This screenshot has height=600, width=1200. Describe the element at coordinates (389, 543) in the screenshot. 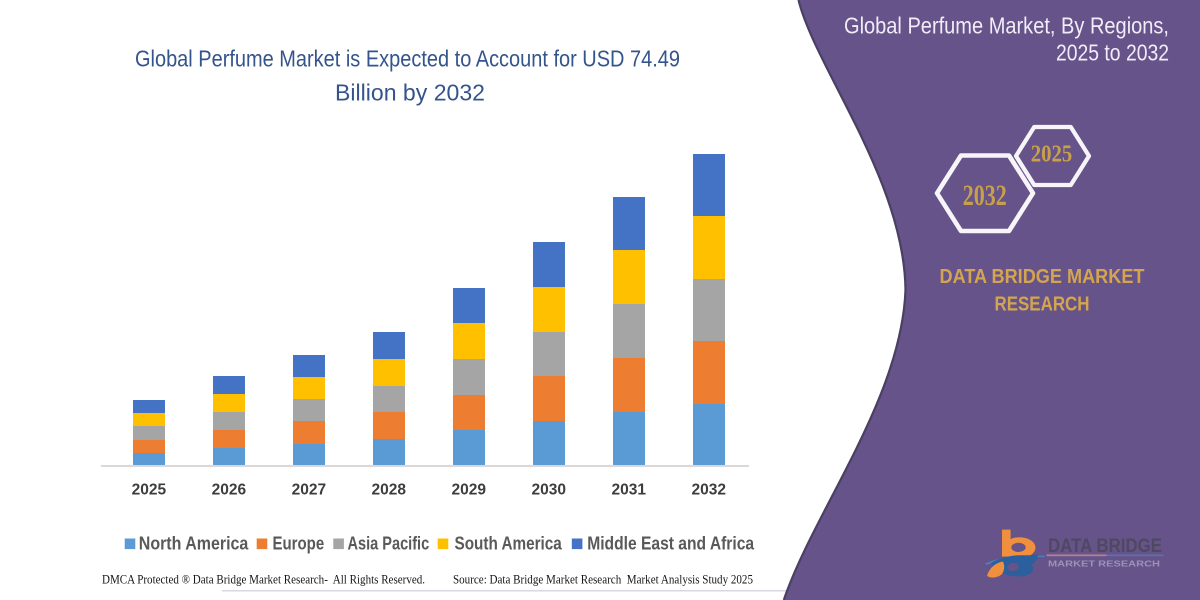

I see `svg-text: Asia Pacific` at that location.